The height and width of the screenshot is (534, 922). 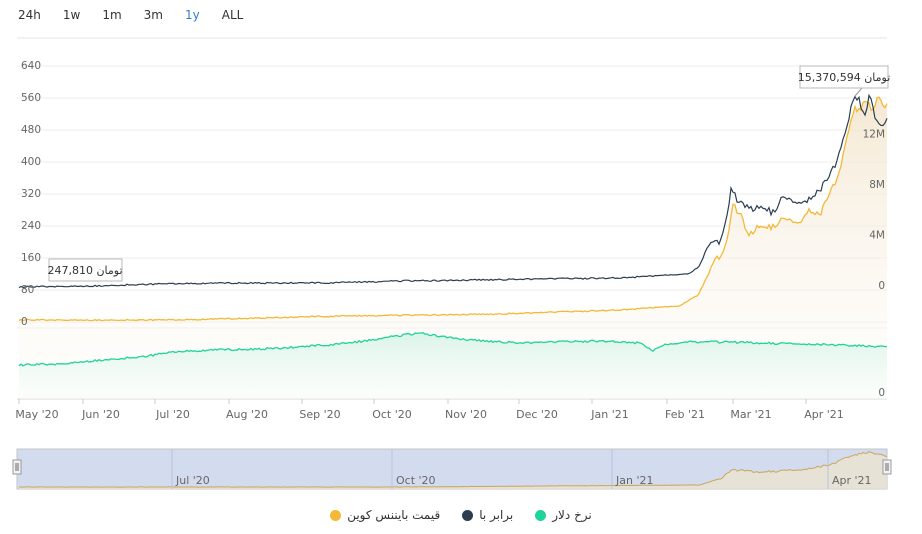 What do you see at coordinates (100, 414) in the screenshot?
I see `x-axis-tick-label: Jun '20` at bounding box center [100, 414].